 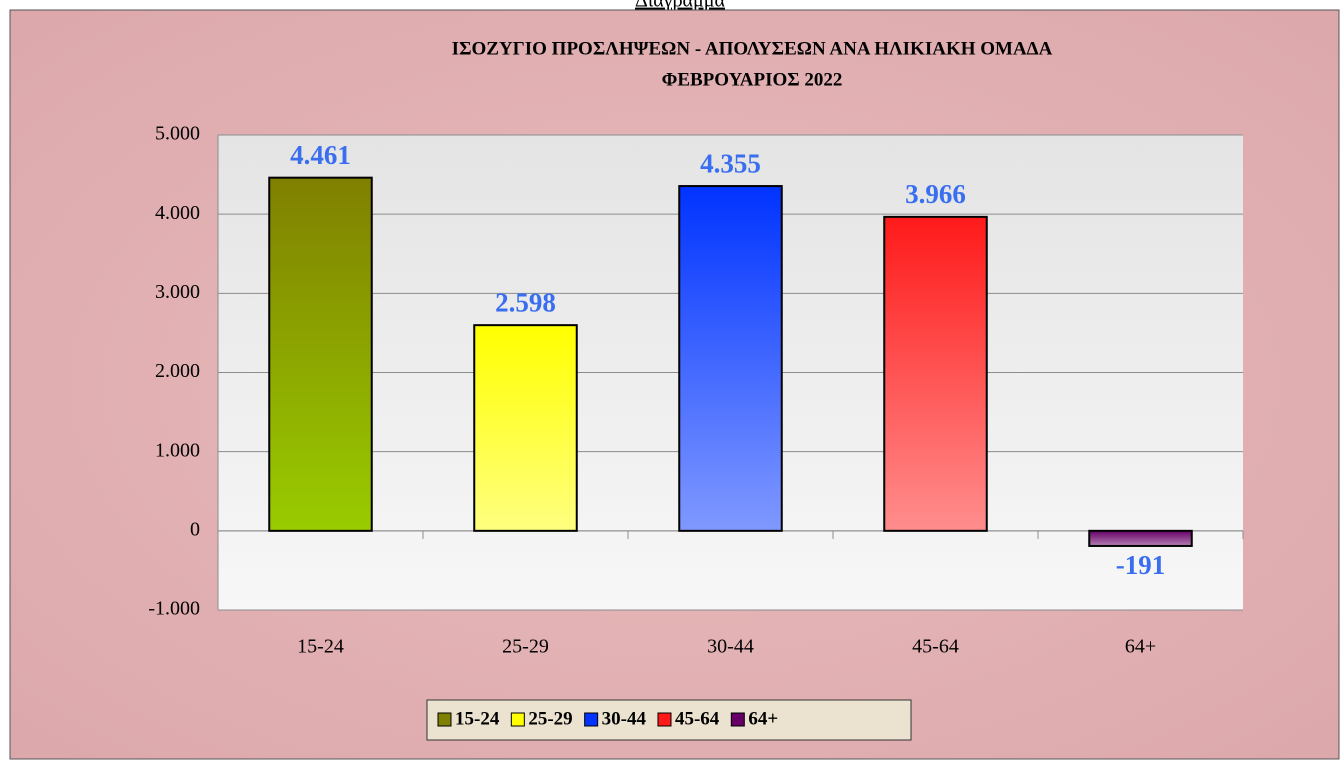 I want to click on value-label: 3.966, so click(x=935, y=194).